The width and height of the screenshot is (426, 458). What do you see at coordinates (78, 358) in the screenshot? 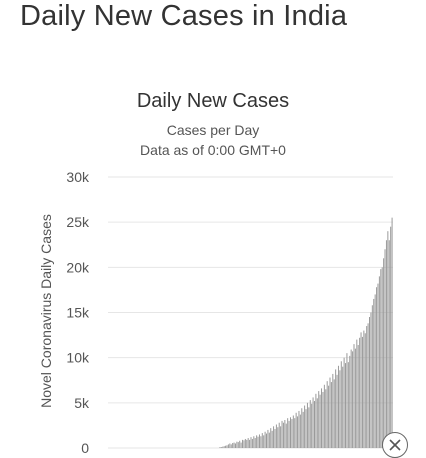
I see `y-tick-label: 10k` at bounding box center [78, 358].